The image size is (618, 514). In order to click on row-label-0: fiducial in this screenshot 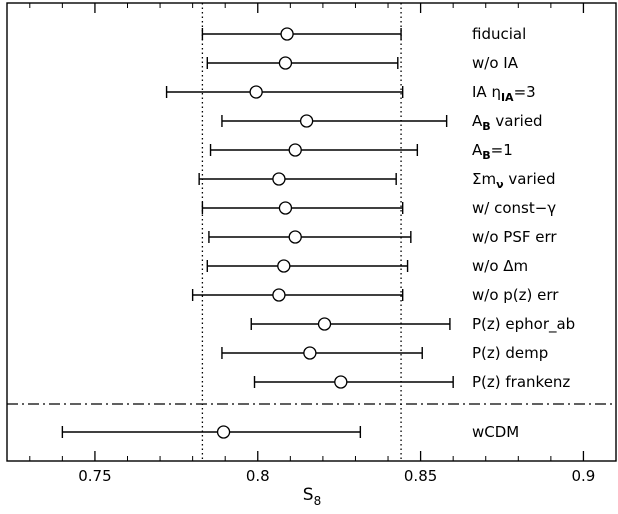, I will do `click(499, 34)`.